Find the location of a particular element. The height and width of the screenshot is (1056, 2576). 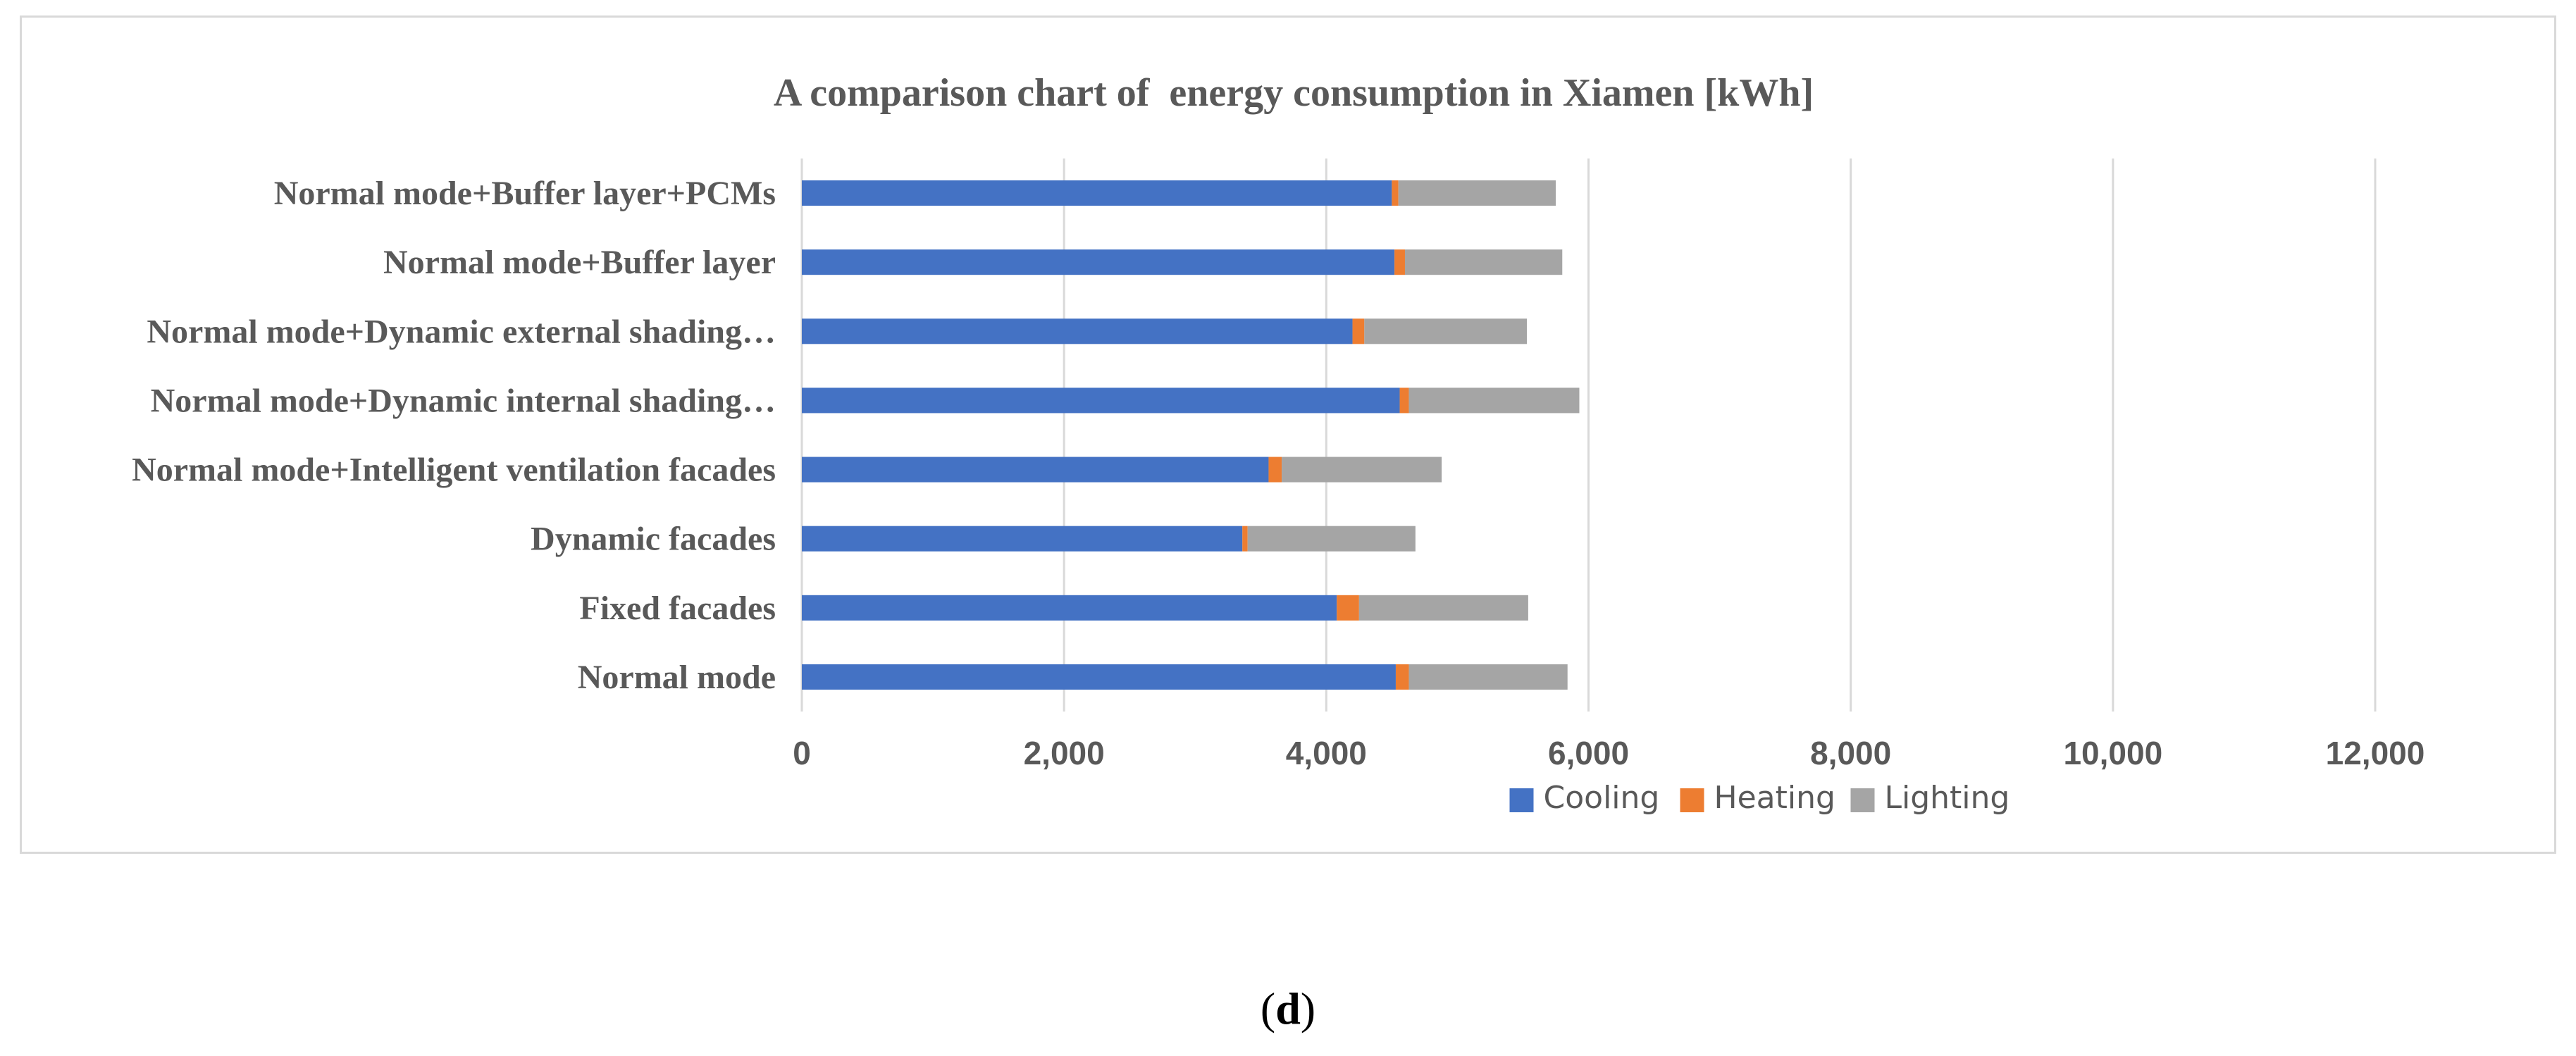

category-label-1: Normal mode+Buffer layer is located at coordinates (579, 262).